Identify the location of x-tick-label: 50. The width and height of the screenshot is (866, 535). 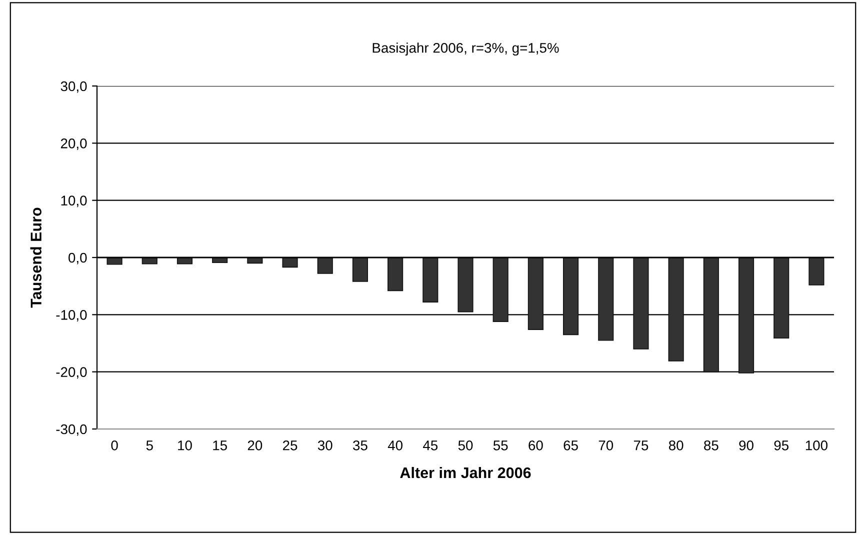
(465, 445).